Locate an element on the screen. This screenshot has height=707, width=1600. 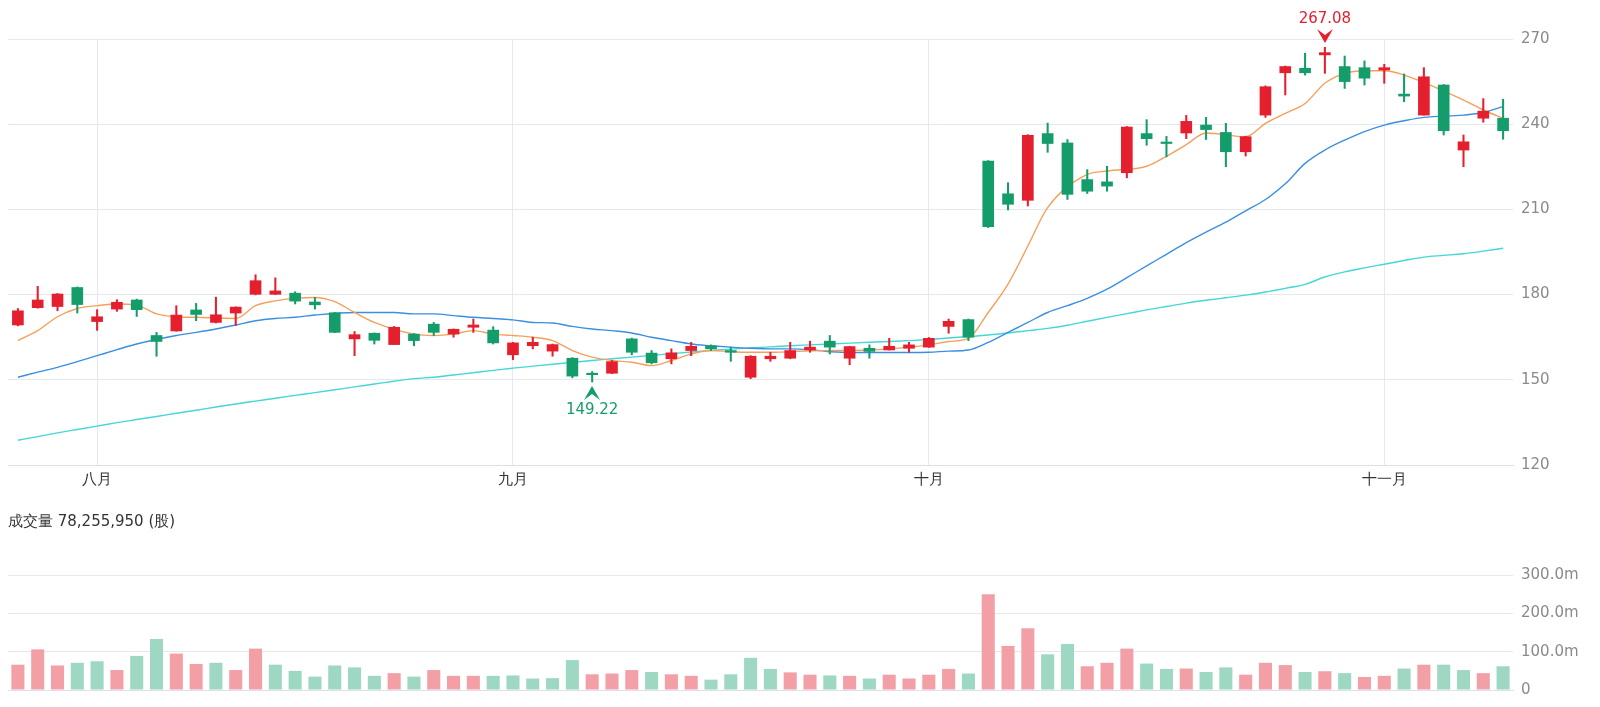
annotation: 267.08 is located at coordinates (1325, 17).